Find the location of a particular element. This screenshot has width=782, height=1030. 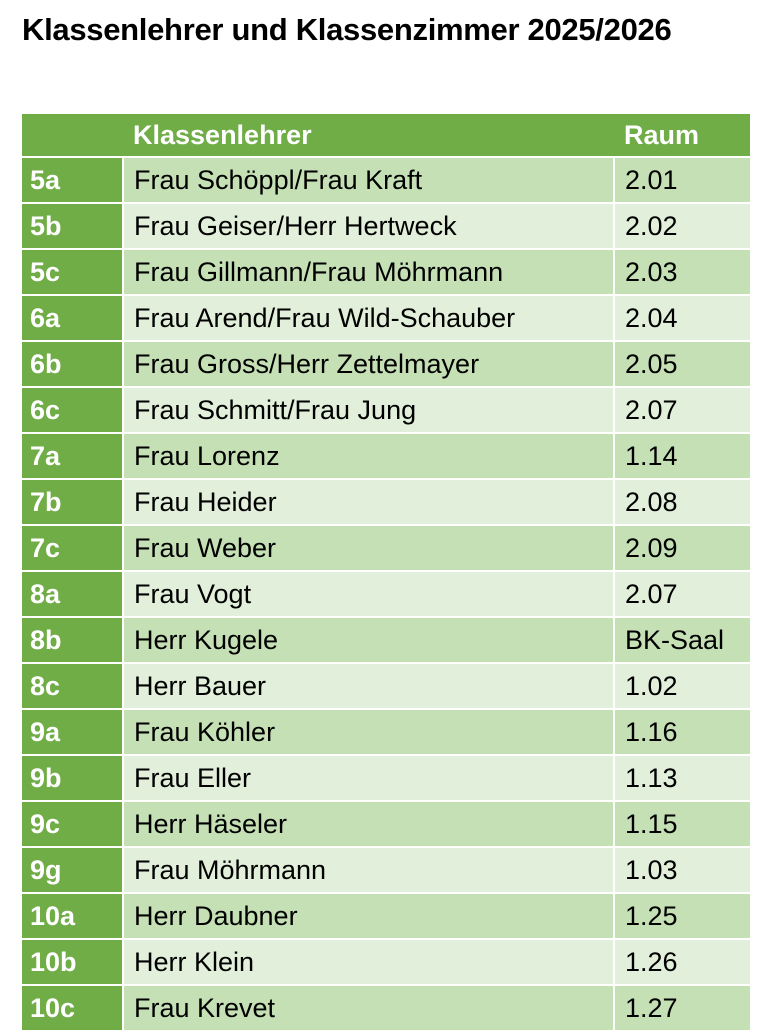

teacher-cell: Herr Bauer is located at coordinates (368, 685).